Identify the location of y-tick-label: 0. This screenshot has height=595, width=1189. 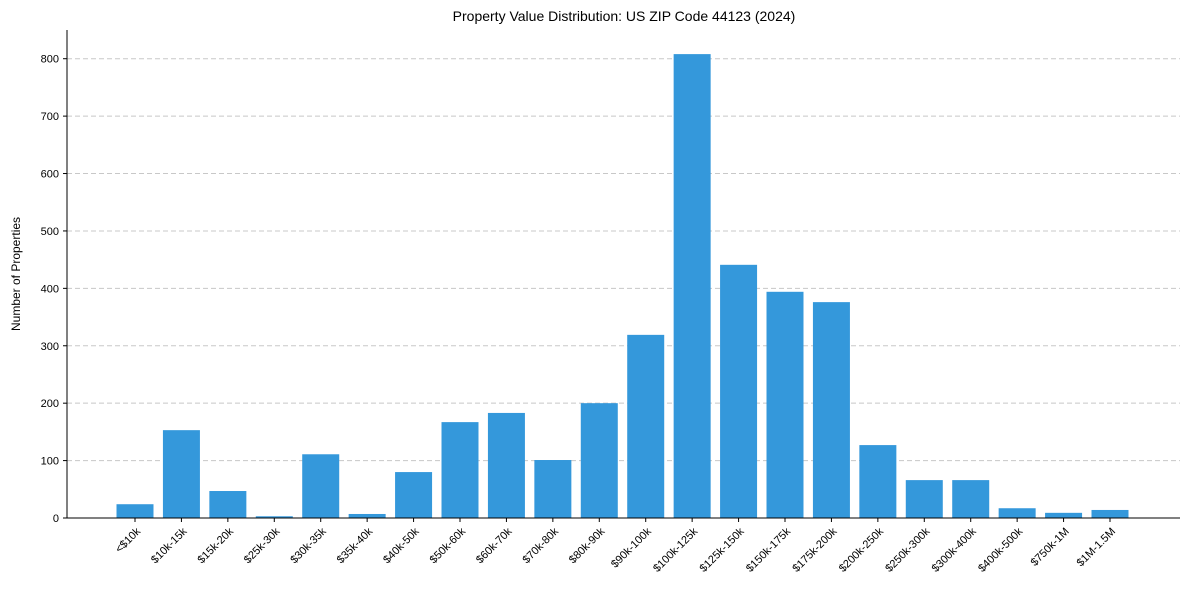
(56, 519).